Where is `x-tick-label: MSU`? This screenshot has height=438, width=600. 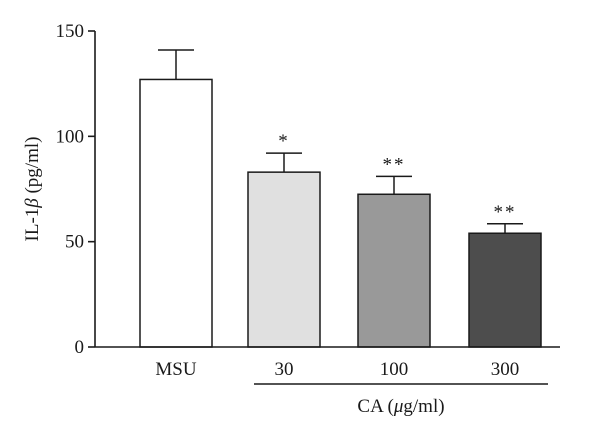 x-tick-label: MSU is located at coordinates (175, 369).